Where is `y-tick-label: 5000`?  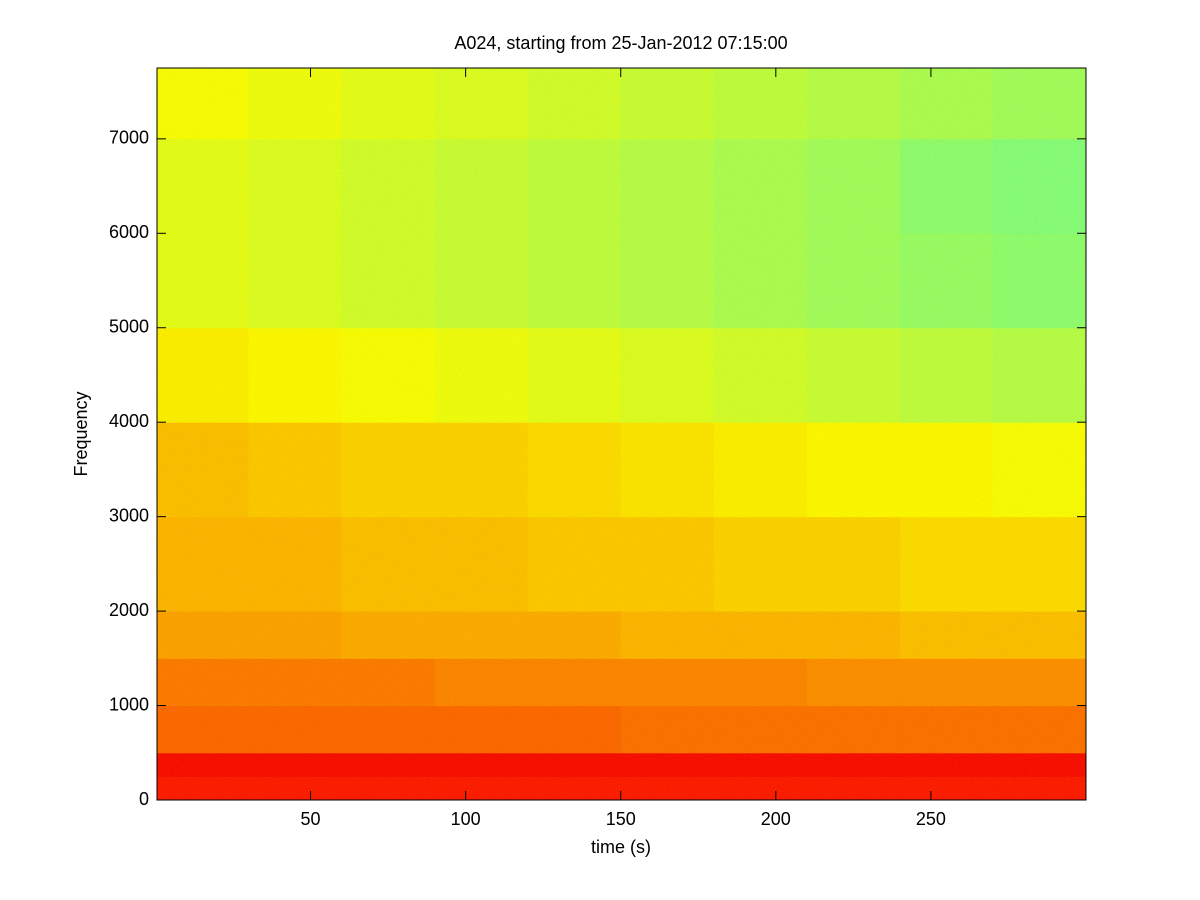
y-tick-label: 5000 is located at coordinates (129, 326).